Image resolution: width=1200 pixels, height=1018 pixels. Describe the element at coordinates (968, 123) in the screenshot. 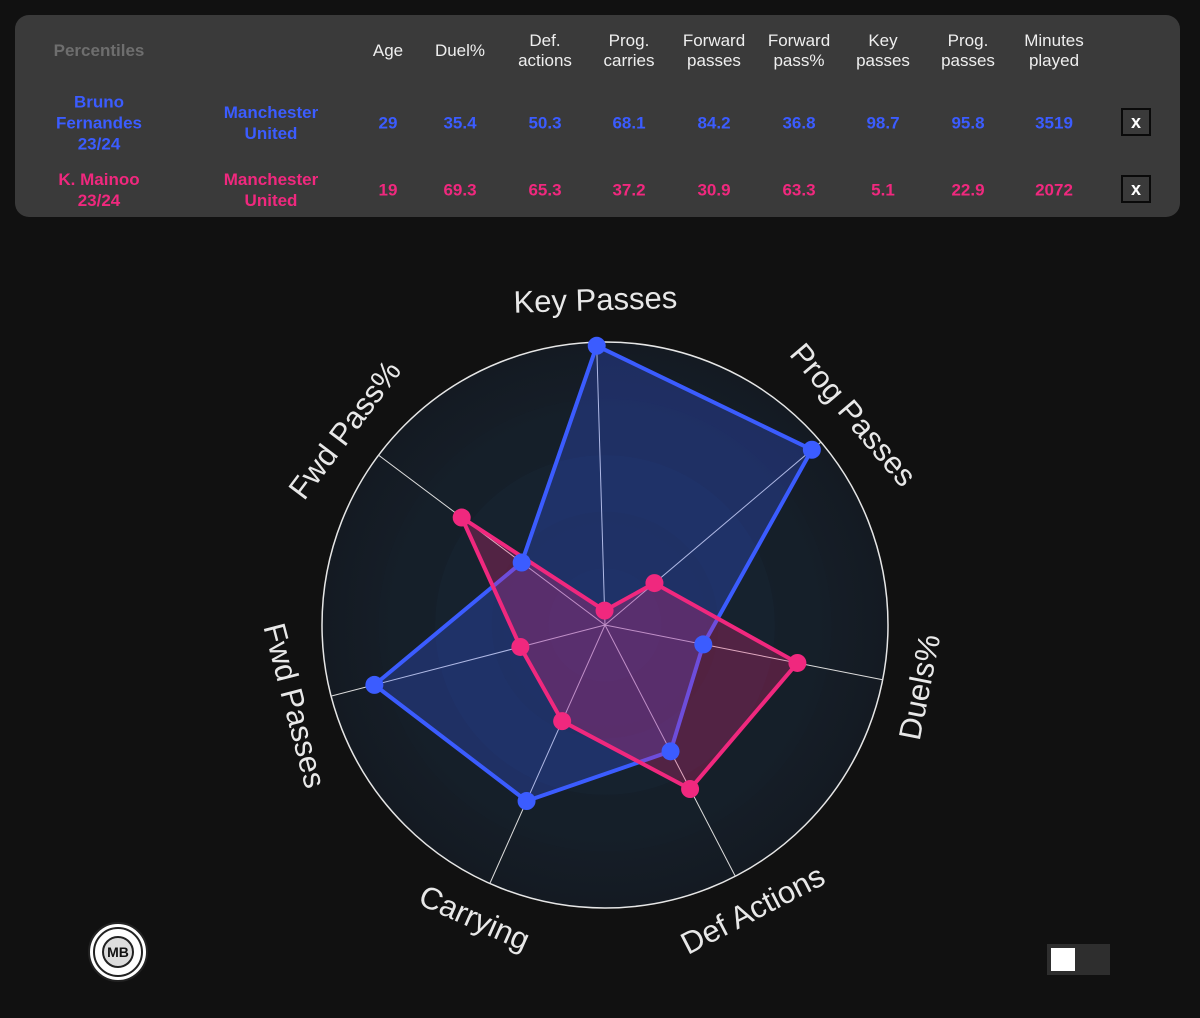

I see `stat-value-prog: 95.8` at that location.